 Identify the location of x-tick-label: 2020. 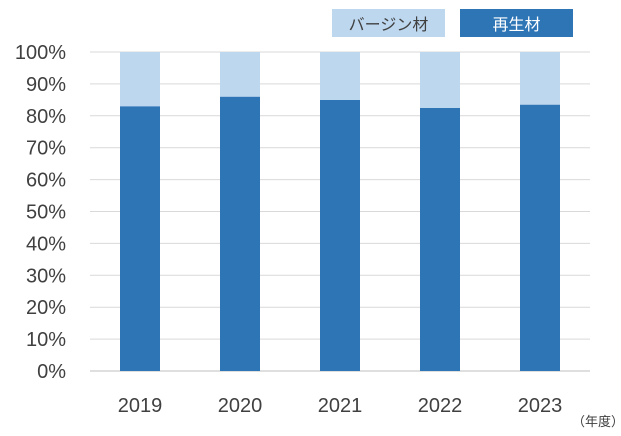
(240, 406).